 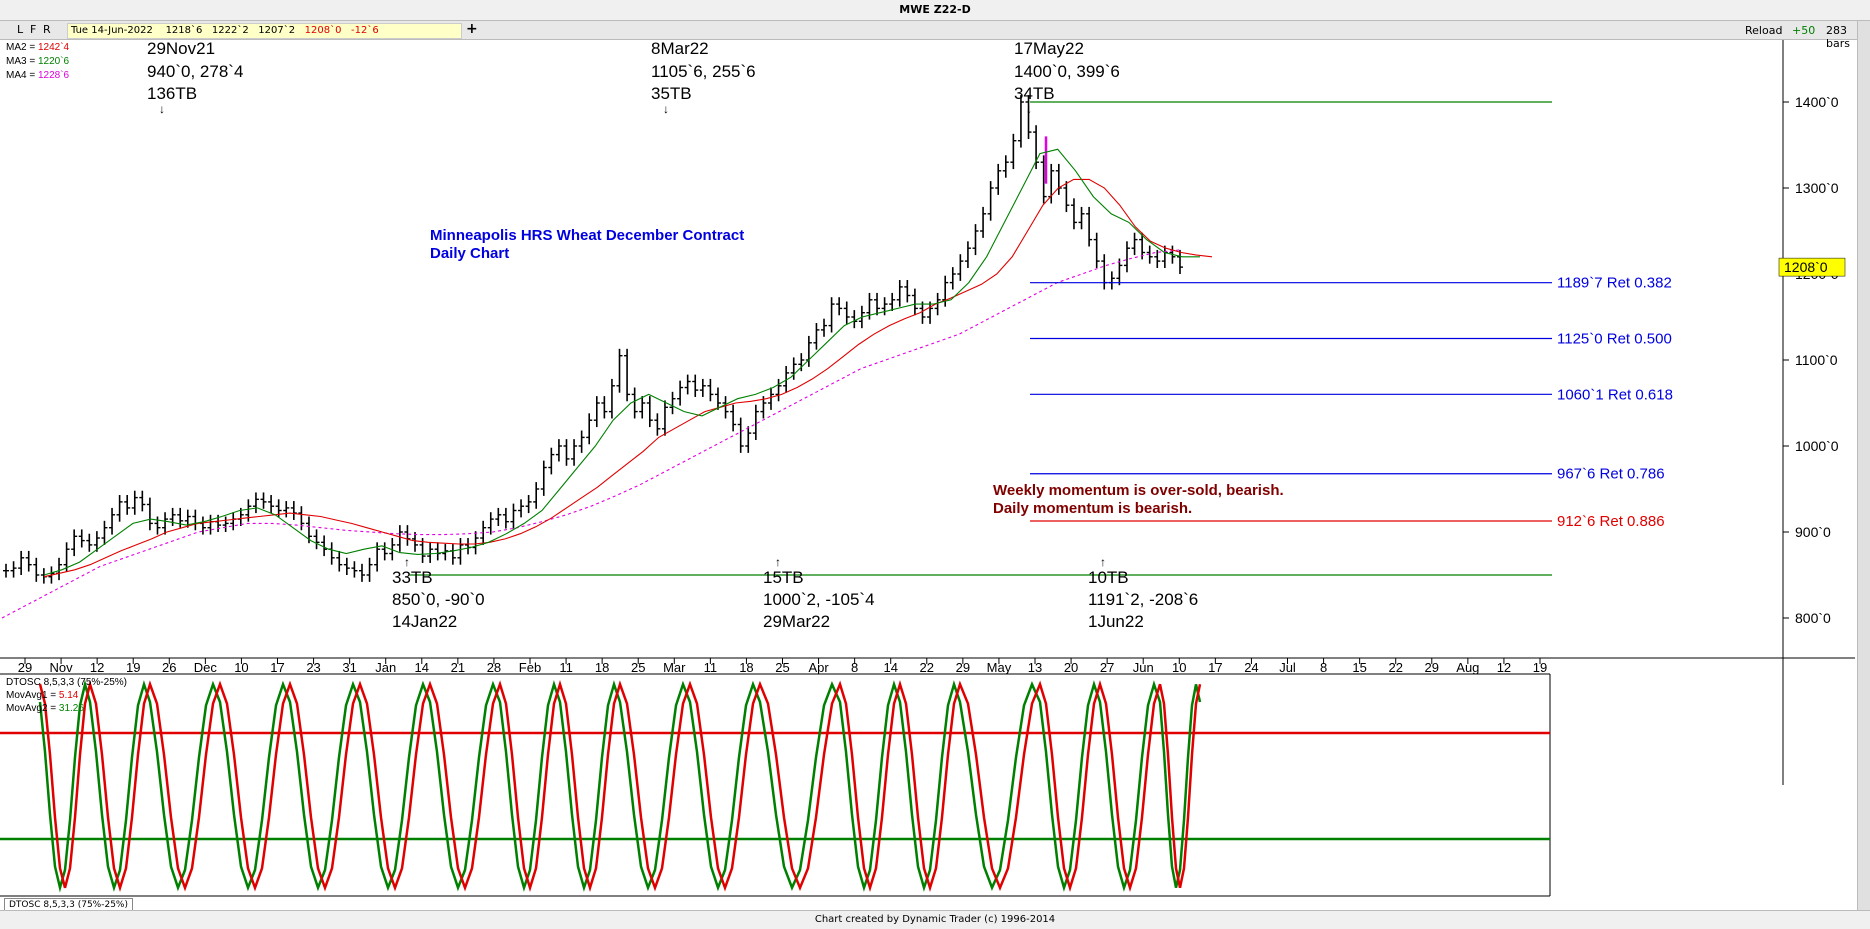 What do you see at coordinates (819, 593) in the screenshot?
I see `bottom-annotation-2: ↑ 15TB 1000`2, -105`4 29Mar22` at bounding box center [819, 593].